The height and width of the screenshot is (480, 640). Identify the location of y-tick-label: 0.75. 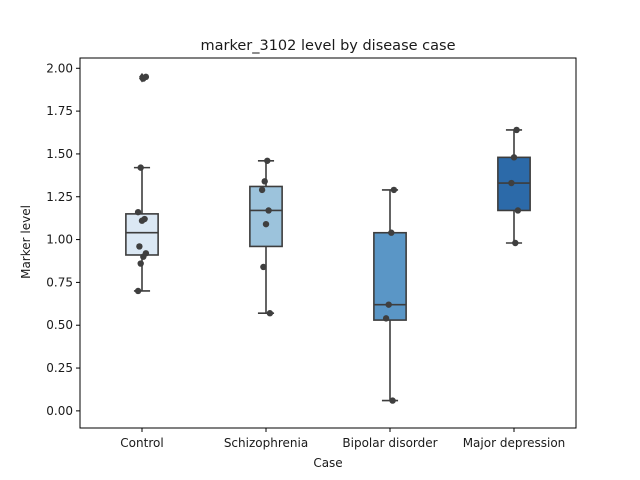
(59, 282).